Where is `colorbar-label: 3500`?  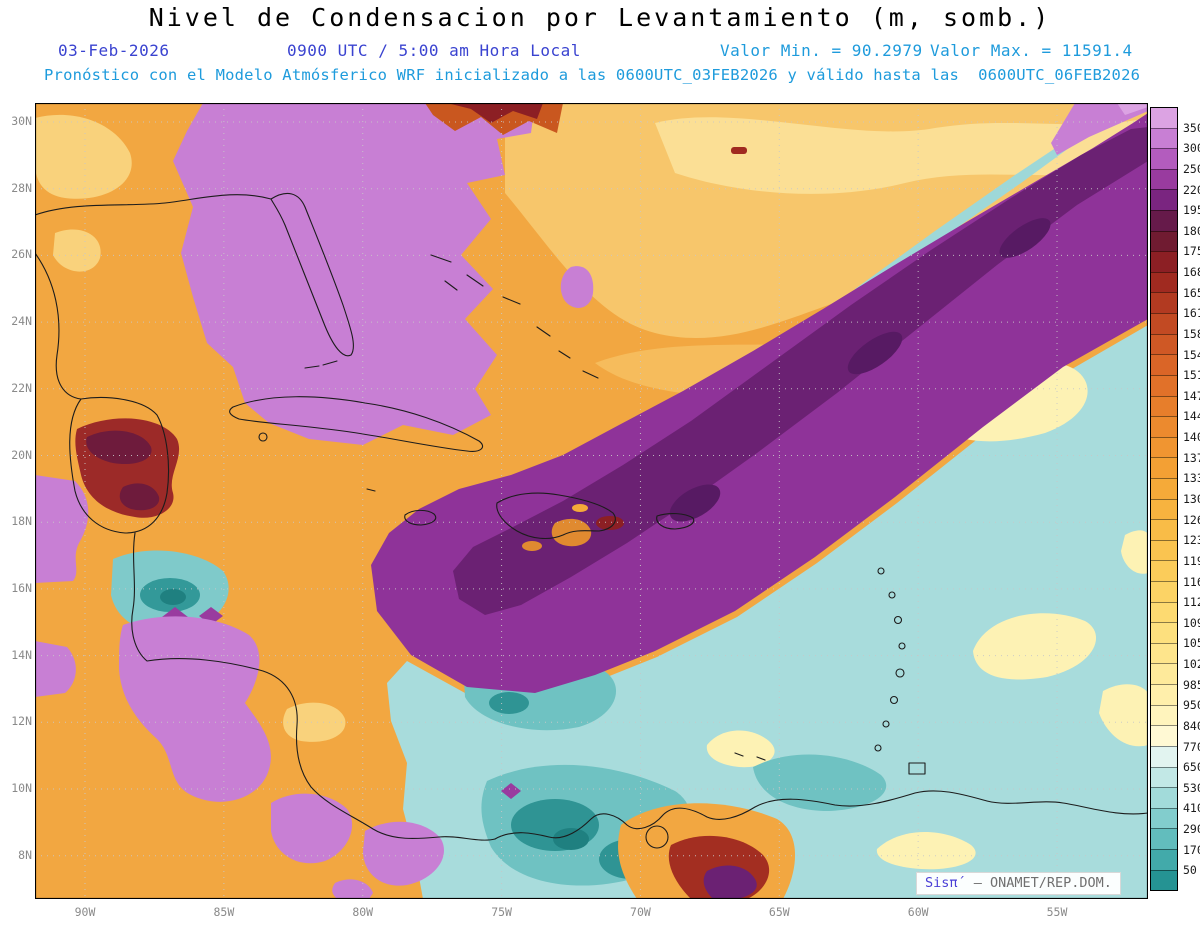 colorbar-label: 3500 is located at coordinates (1191, 127).